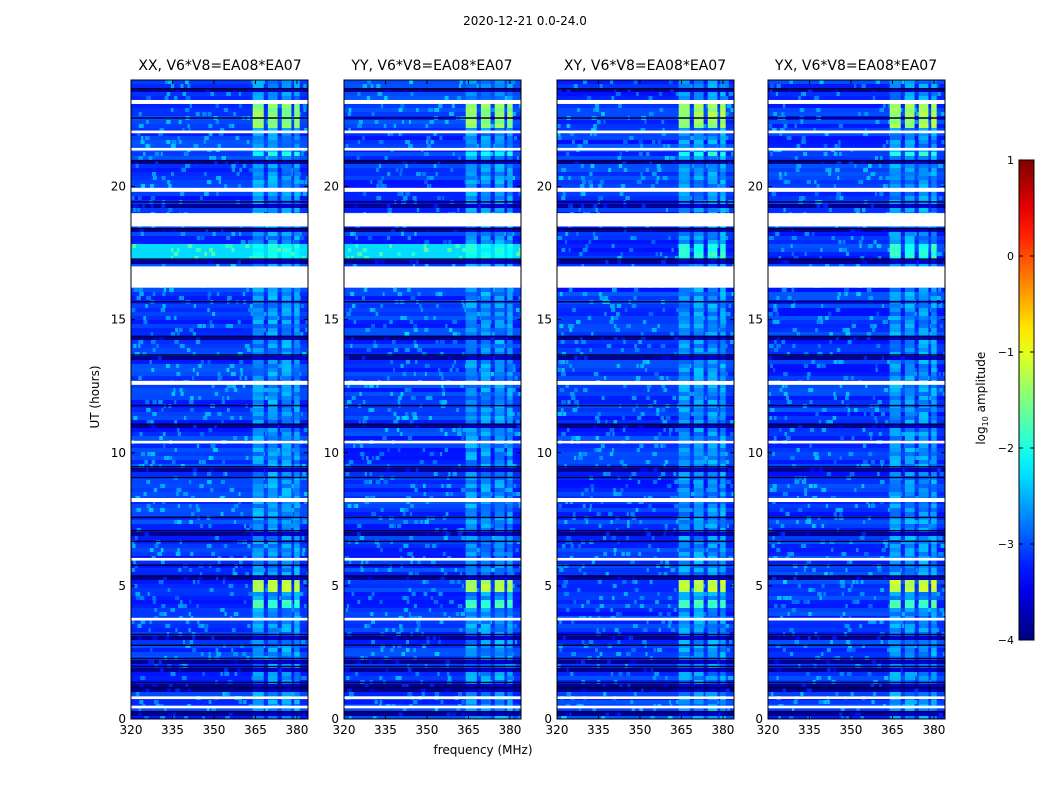  What do you see at coordinates (1006, 448) in the screenshot?
I see `colorbar-tick-label: −2` at bounding box center [1006, 448].